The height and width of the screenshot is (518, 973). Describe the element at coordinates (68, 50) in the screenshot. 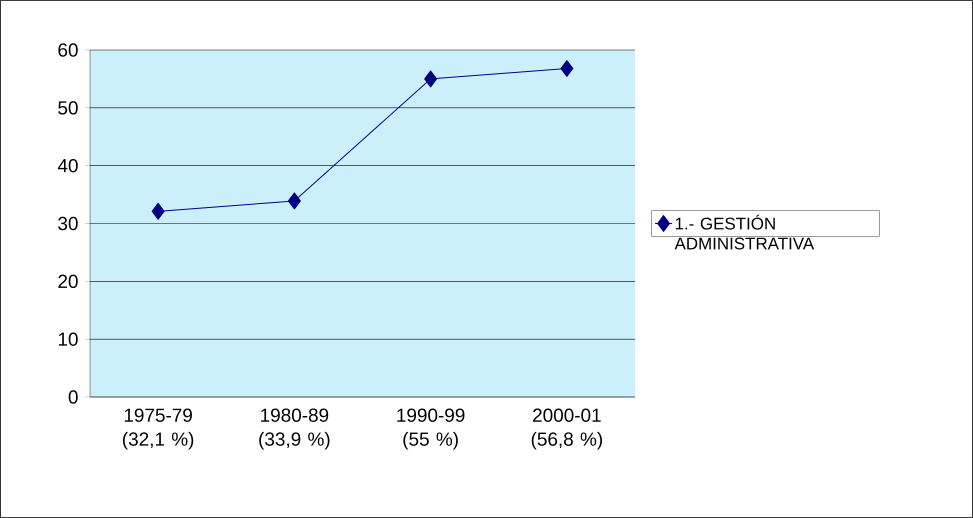

I see `y-tick-label: 60` at that location.